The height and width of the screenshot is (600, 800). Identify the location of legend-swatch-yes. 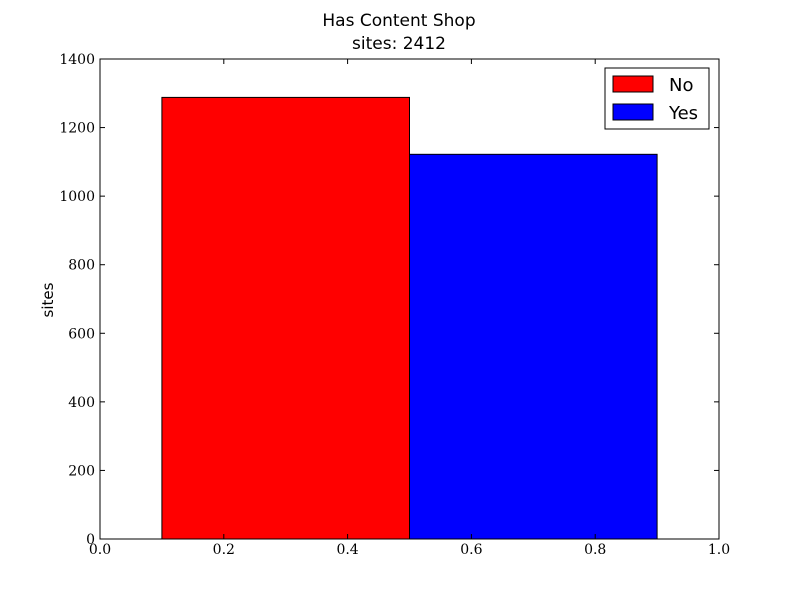
(633, 112).